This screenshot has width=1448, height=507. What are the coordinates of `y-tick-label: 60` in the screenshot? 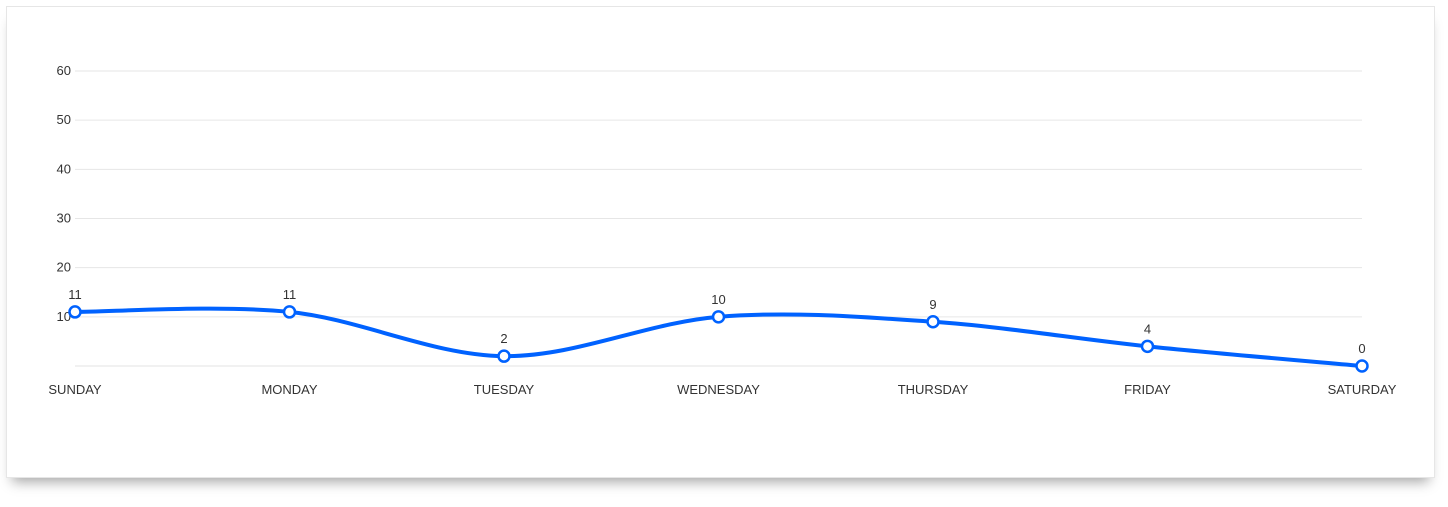 It's located at (64, 70).